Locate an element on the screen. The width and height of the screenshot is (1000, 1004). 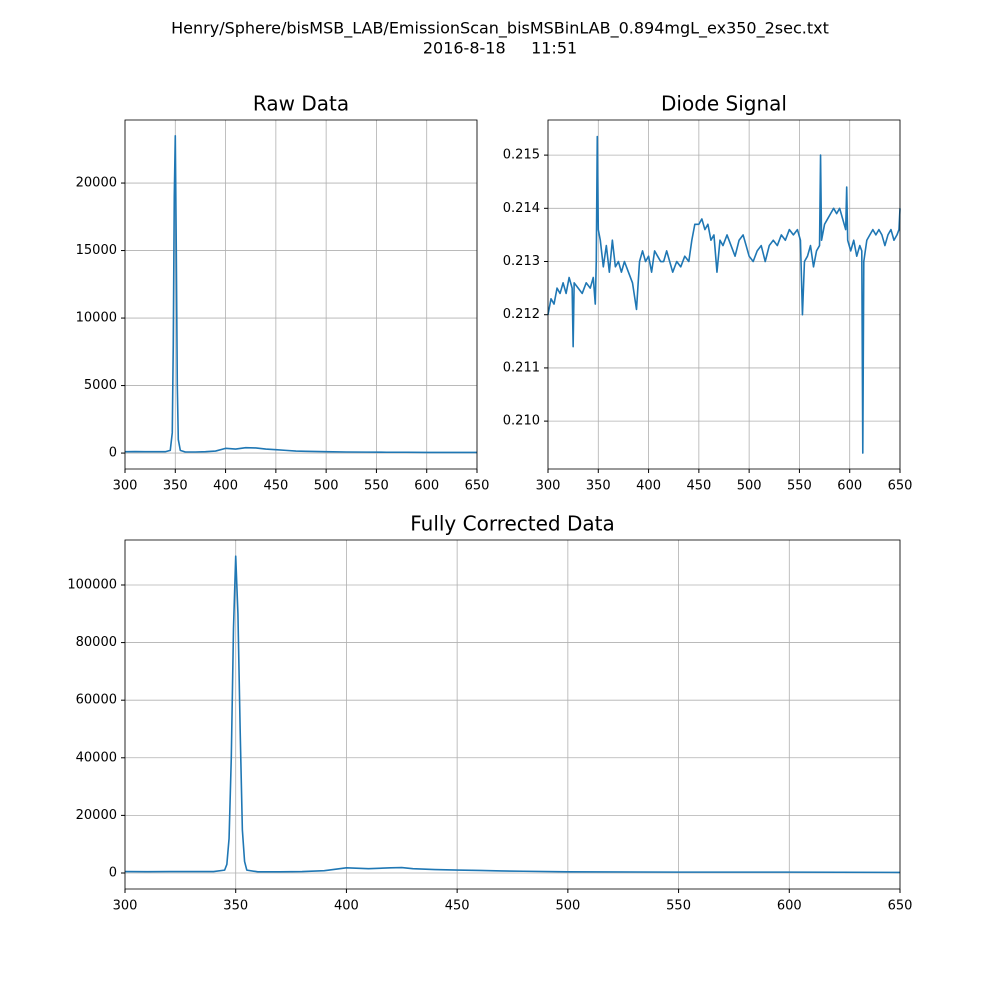
y-tick-label: 60000 is located at coordinates (96, 700).